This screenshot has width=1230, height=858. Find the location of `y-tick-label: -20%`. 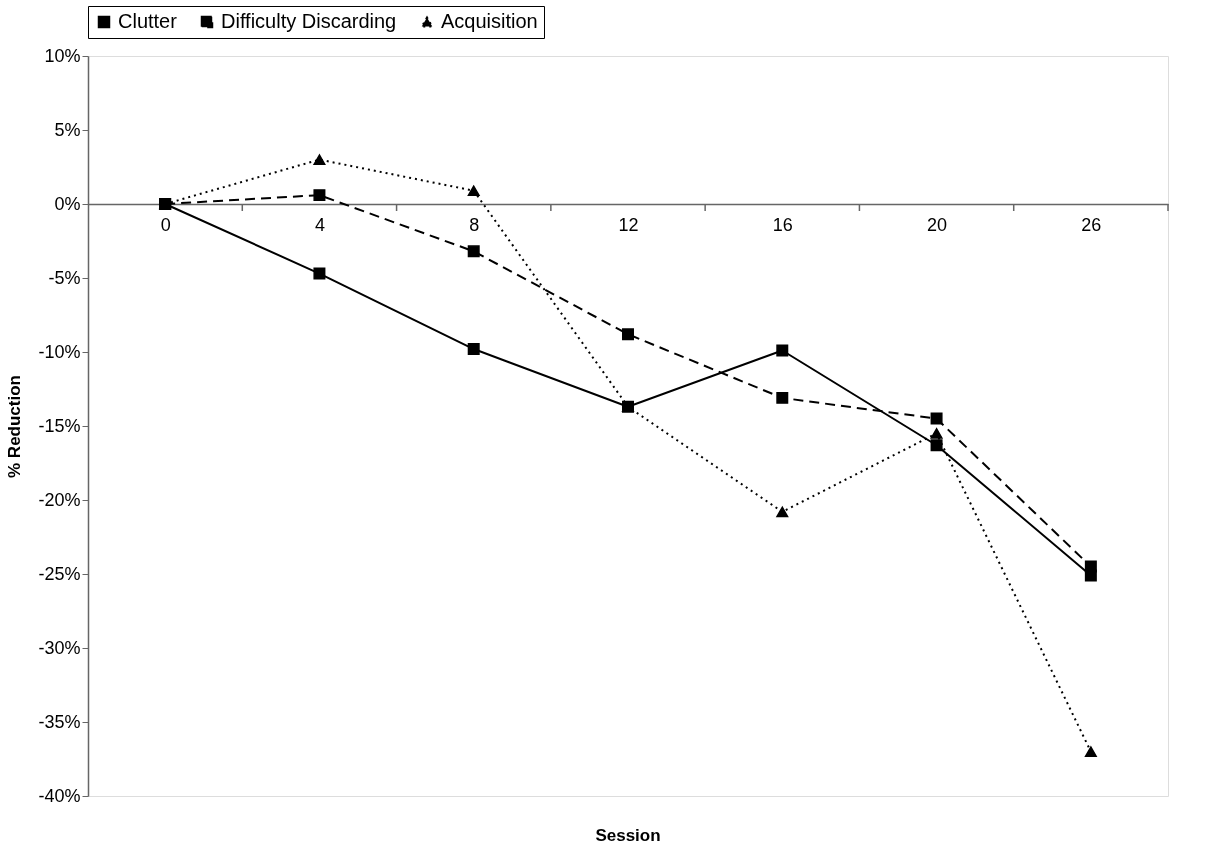

y-tick-label: -20% is located at coordinates (59, 499).